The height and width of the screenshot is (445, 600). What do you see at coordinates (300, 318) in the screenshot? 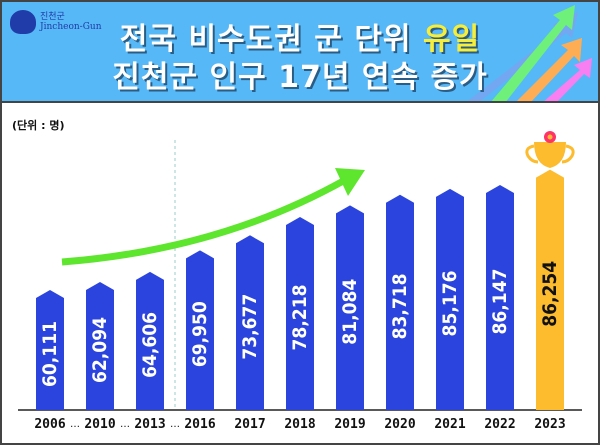
I see `value-label: 78,218` at bounding box center [300, 318].